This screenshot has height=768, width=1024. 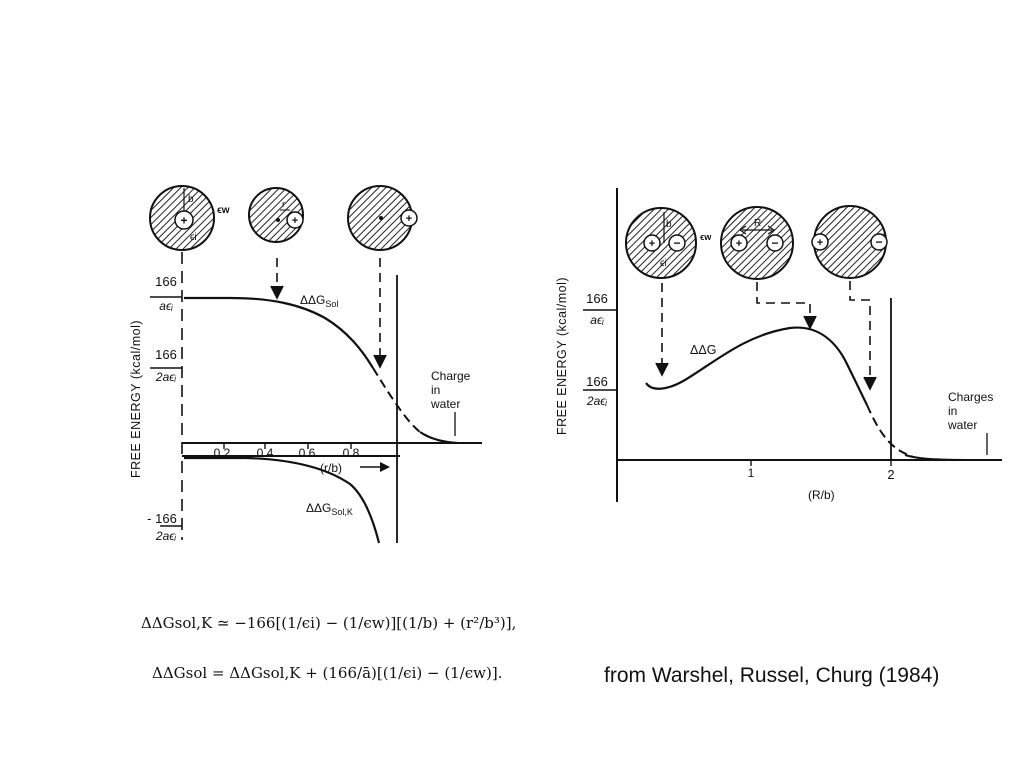 What do you see at coordinates (282, 500) in the screenshot?
I see `left-curve-ddg-solk` at bounding box center [282, 500].